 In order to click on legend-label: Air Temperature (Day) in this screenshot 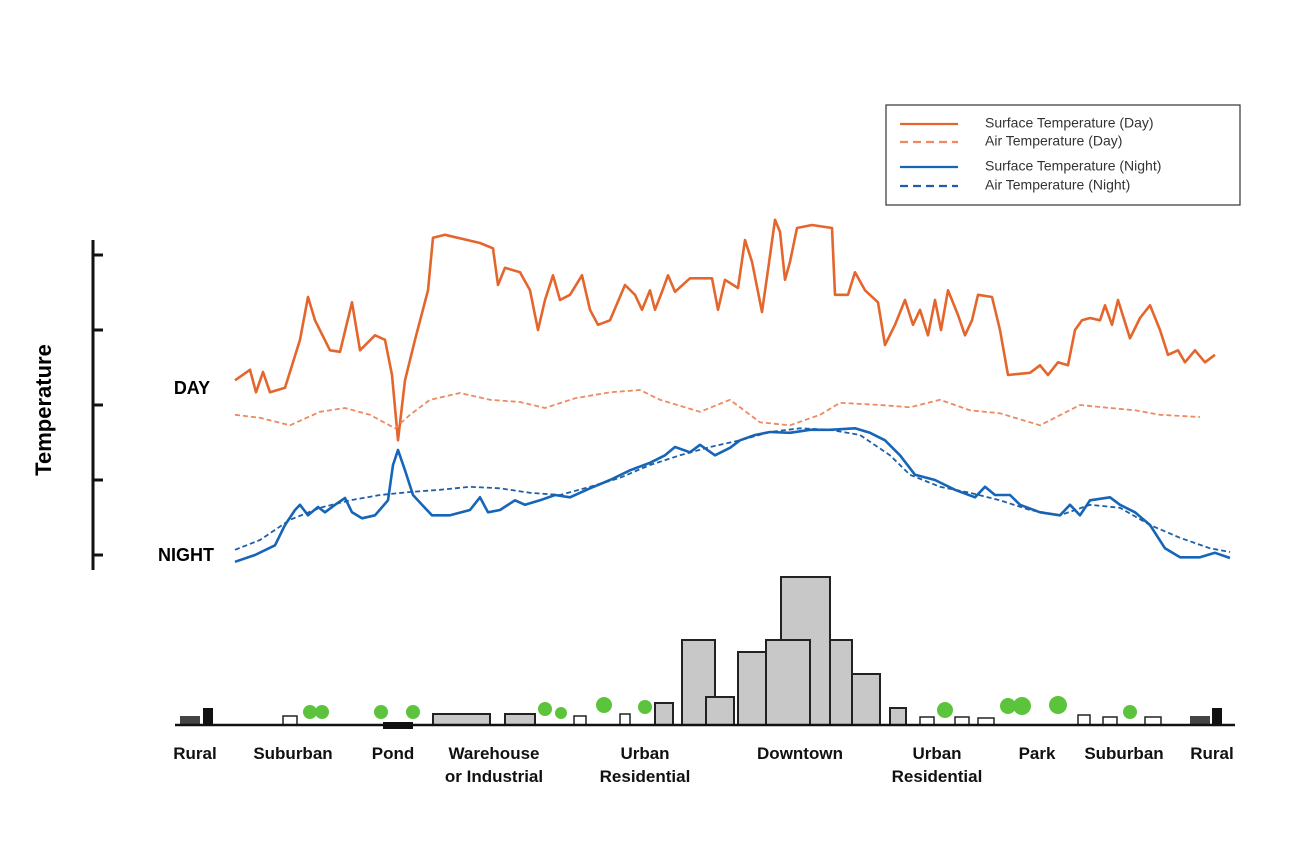, I will do `click(1053, 141)`.